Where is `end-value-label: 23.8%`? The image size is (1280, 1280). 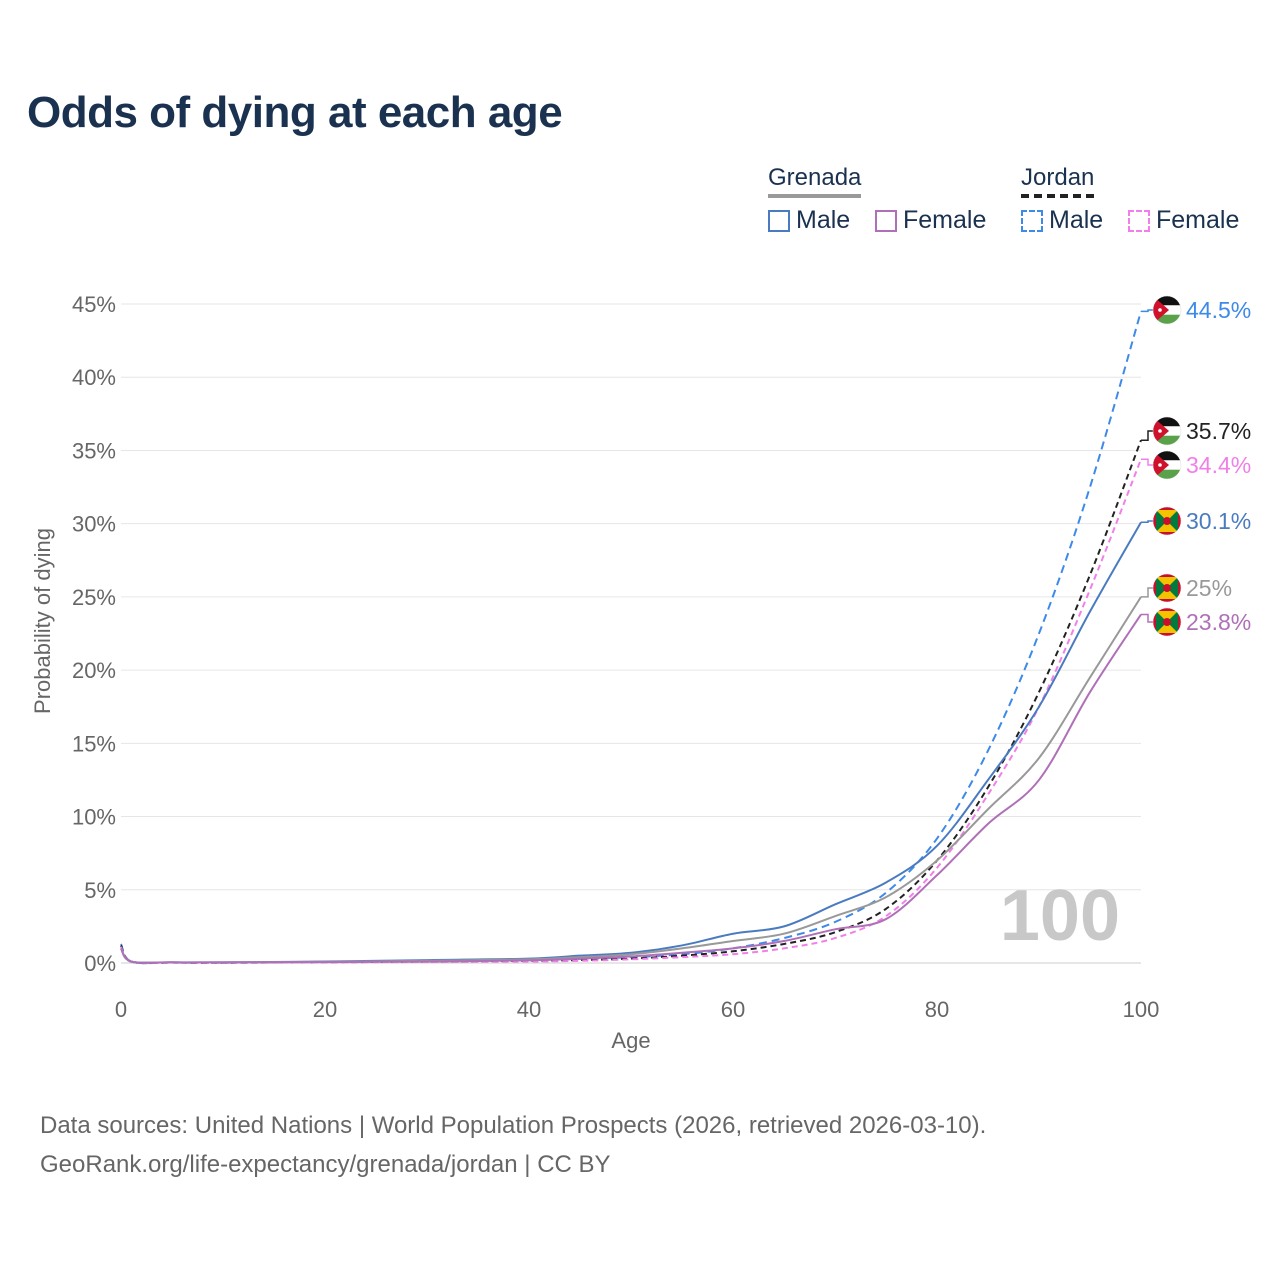
end-value-label: 23.8% is located at coordinates (1218, 622).